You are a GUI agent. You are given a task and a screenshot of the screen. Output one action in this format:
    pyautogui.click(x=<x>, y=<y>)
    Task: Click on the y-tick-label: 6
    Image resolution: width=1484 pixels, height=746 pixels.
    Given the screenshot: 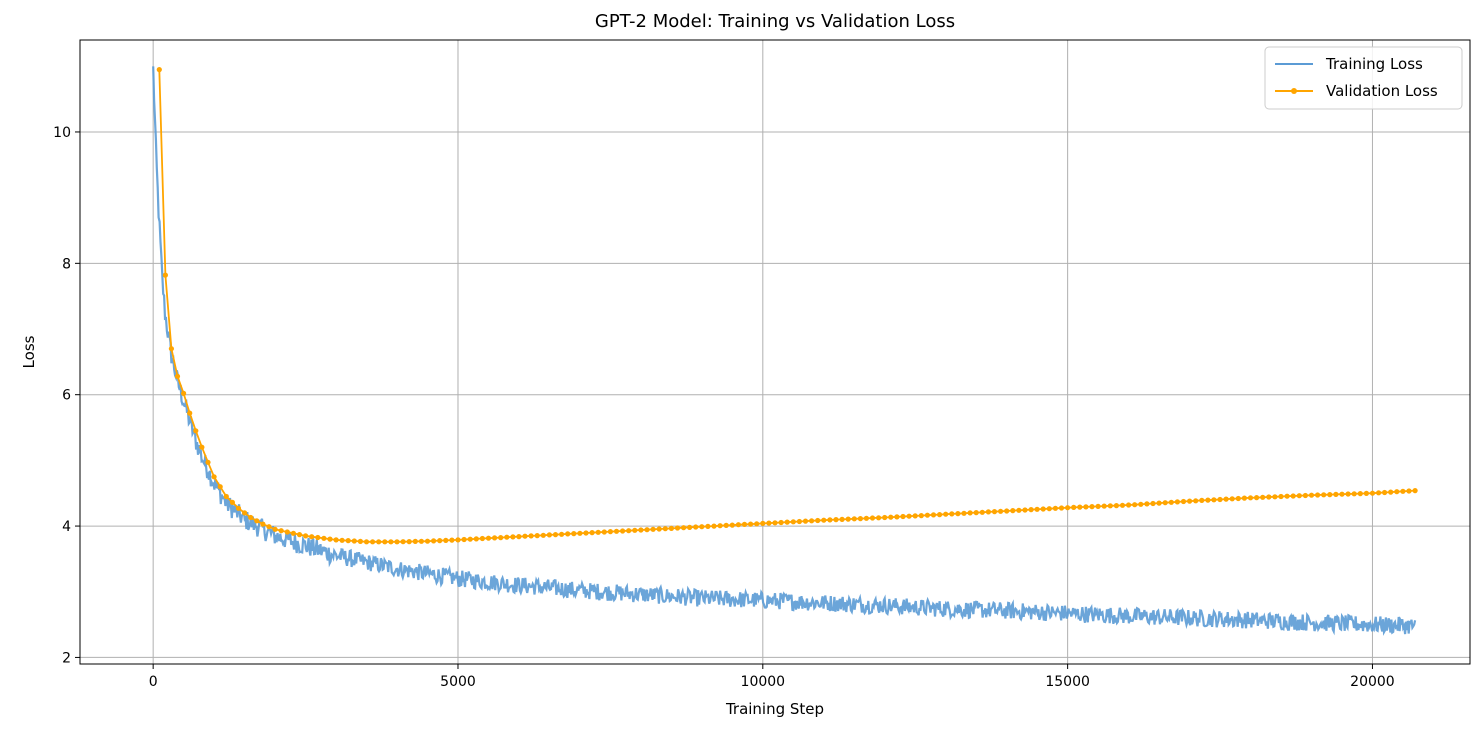 What is the action you would take?
    pyautogui.click(x=66, y=396)
    